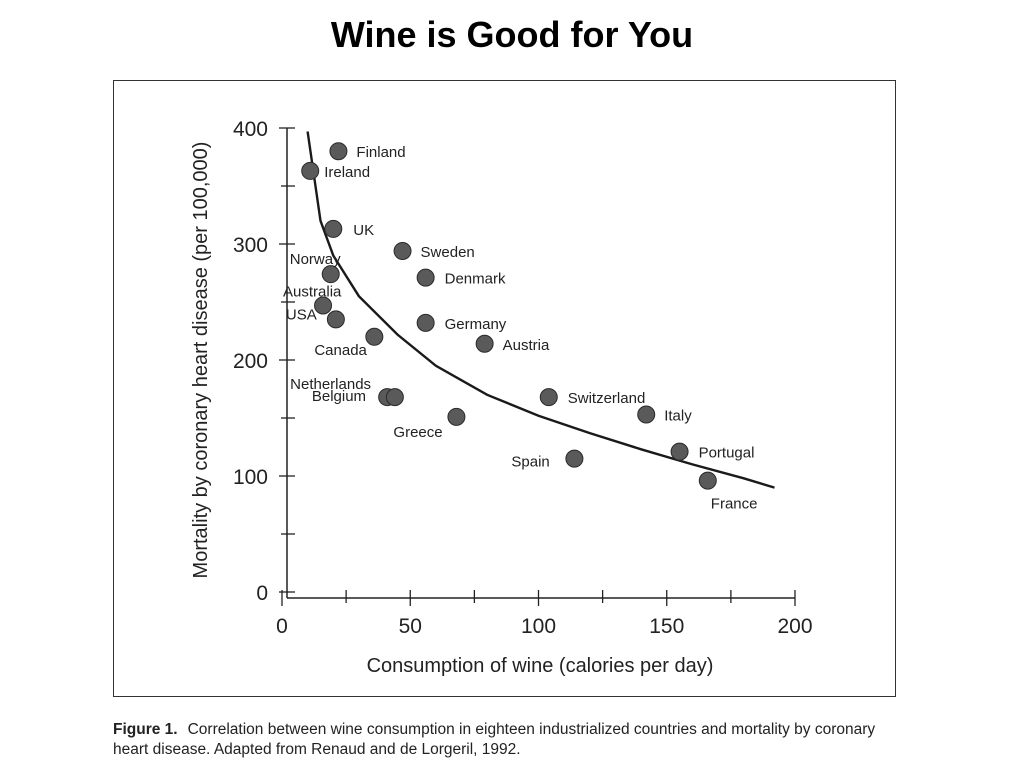  What do you see at coordinates (476, 324) in the screenshot?
I see `data-label-germany: Germany` at bounding box center [476, 324].